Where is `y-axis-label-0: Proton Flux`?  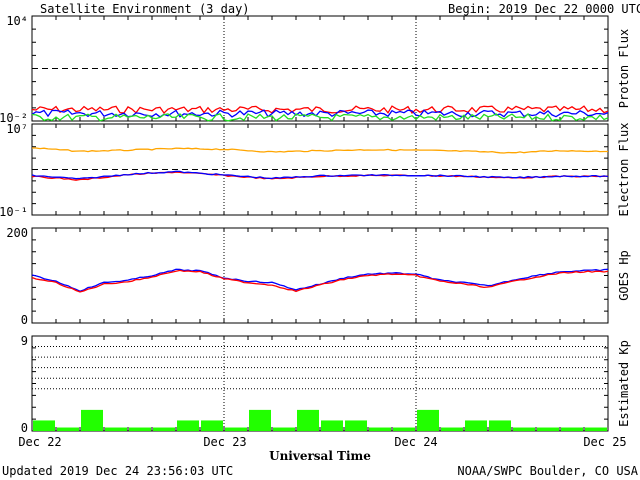 y-axis-label-0: Proton Flux is located at coordinates (624, 68).